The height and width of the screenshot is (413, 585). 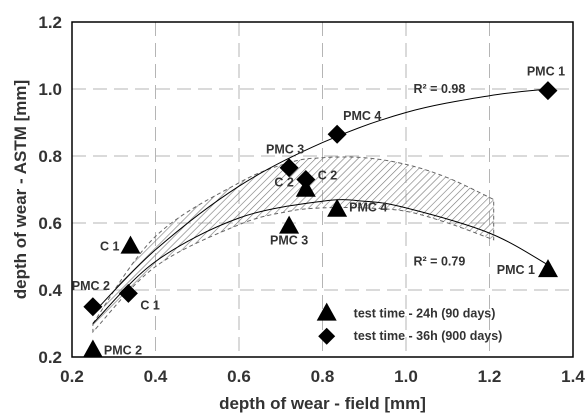 I want to click on x-tick-label: 1.2, so click(x=490, y=376).